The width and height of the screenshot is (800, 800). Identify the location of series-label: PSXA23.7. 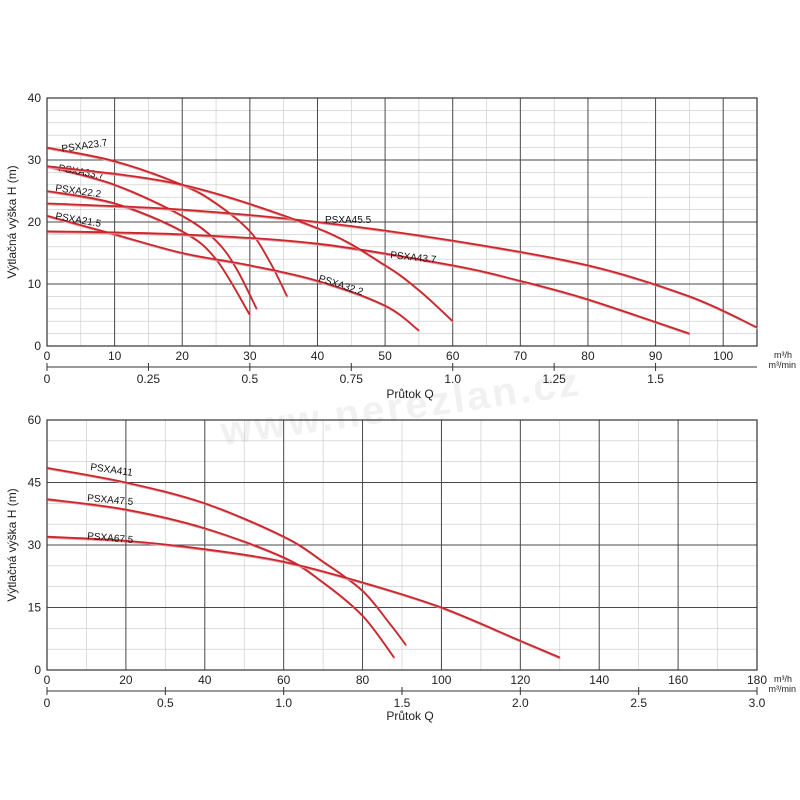
(85, 146).